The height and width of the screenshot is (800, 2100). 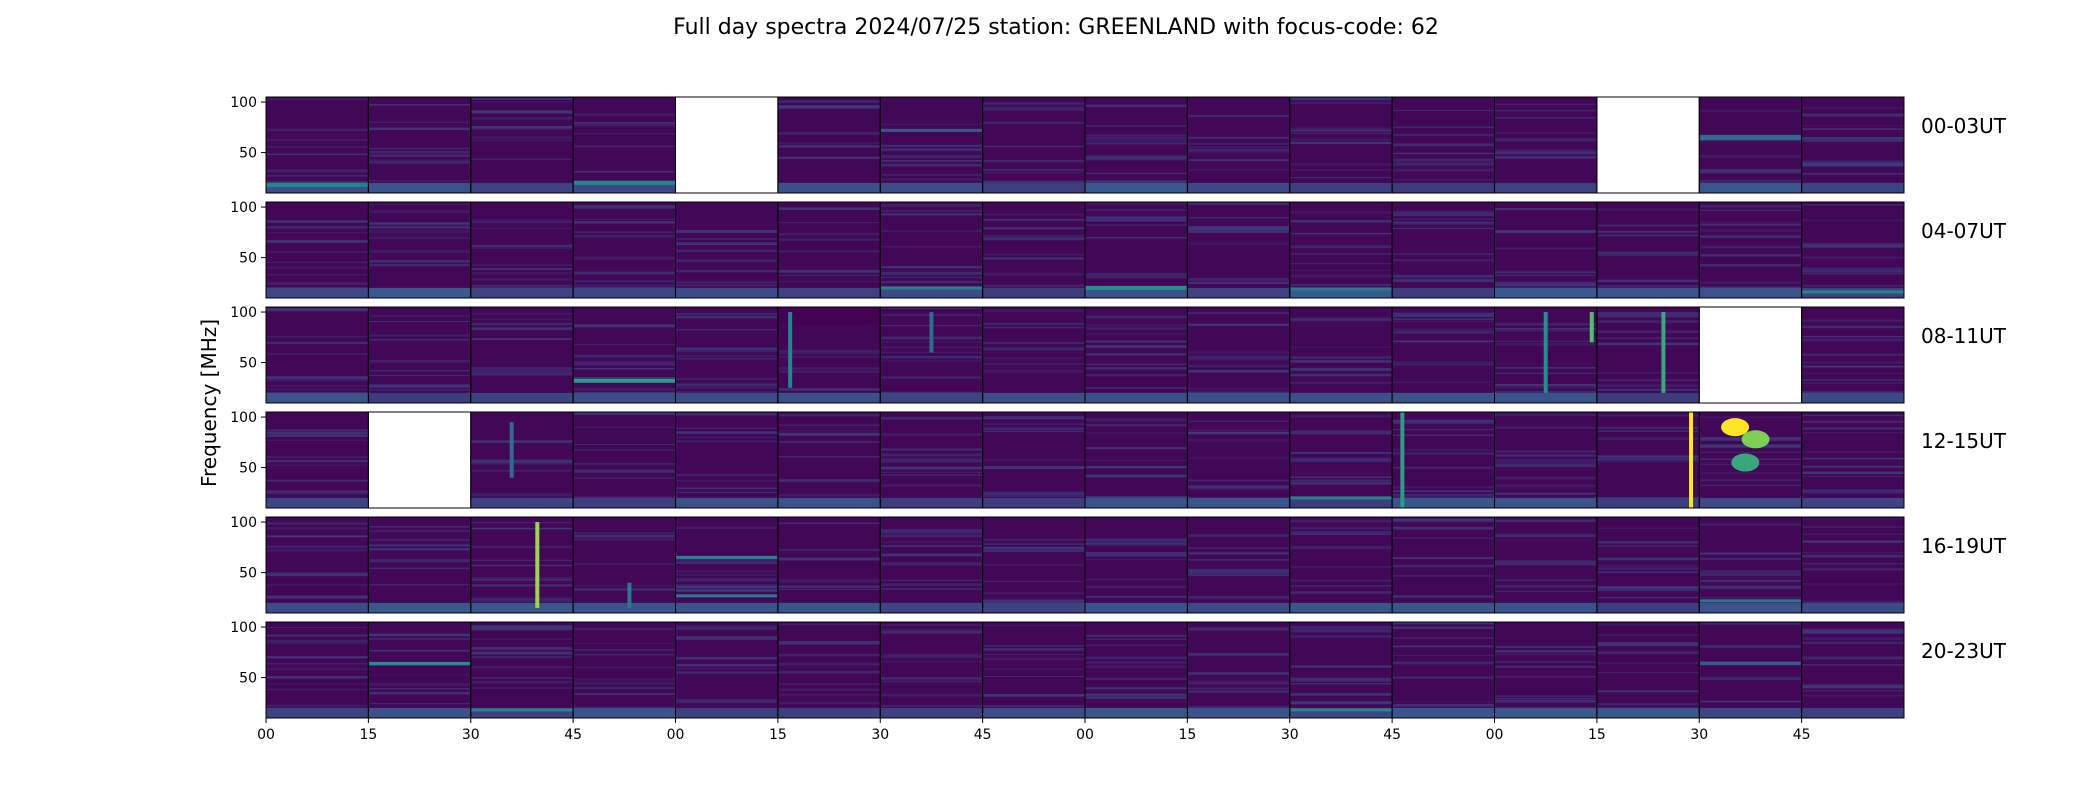 What do you see at coordinates (511, 450) in the screenshot?
I see `burst-spike` at bounding box center [511, 450].